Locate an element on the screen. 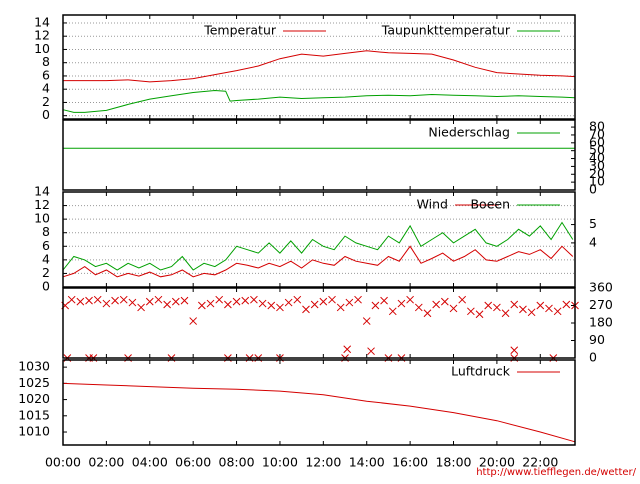 This screenshot has width=640, height=484. y-tick-label: 1025 is located at coordinates (34, 382).